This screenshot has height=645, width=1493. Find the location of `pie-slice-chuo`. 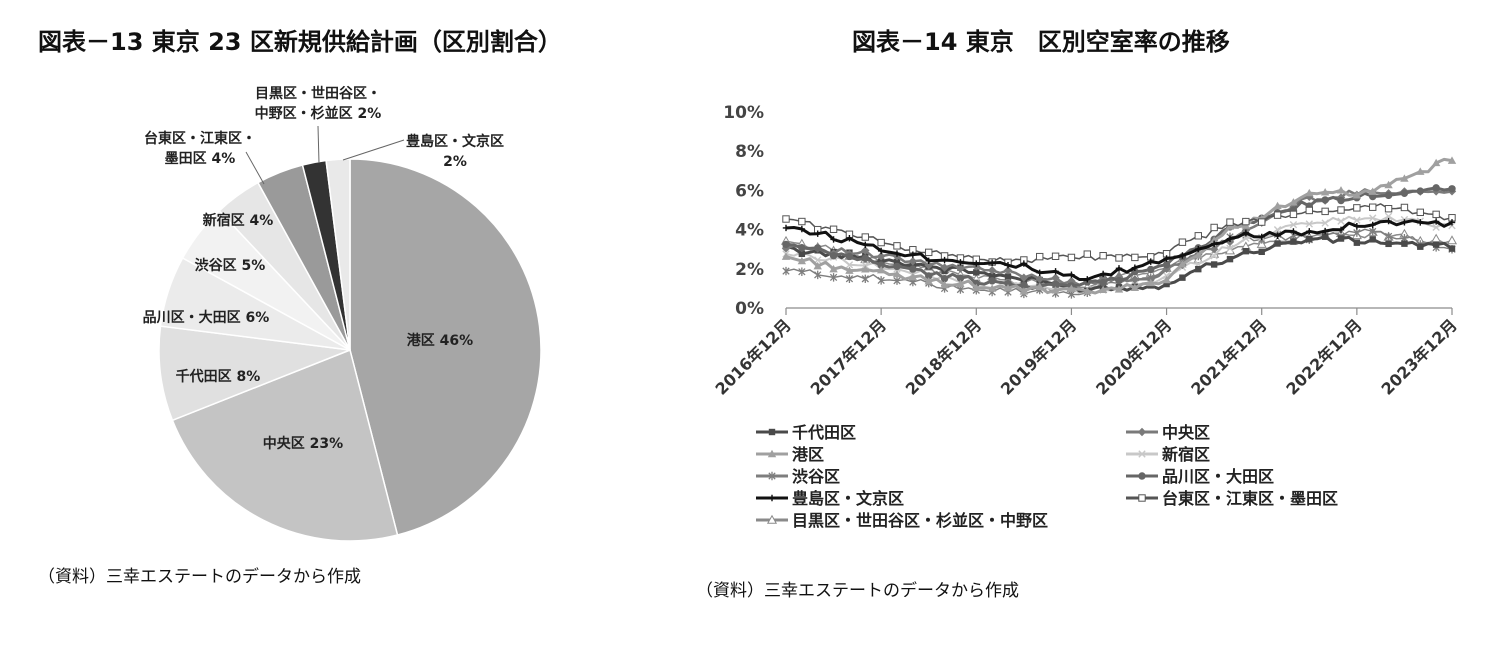

pie-slice-chuo is located at coordinates (285, 445).